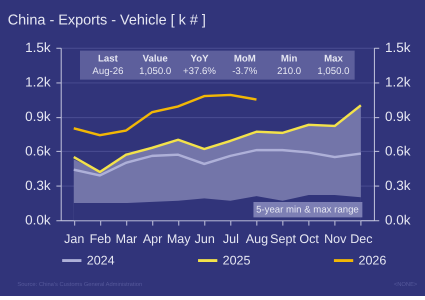 The width and height of the screenshot is (425, 300). I want to click on x-tick-label: Apr, so click(152, 239).